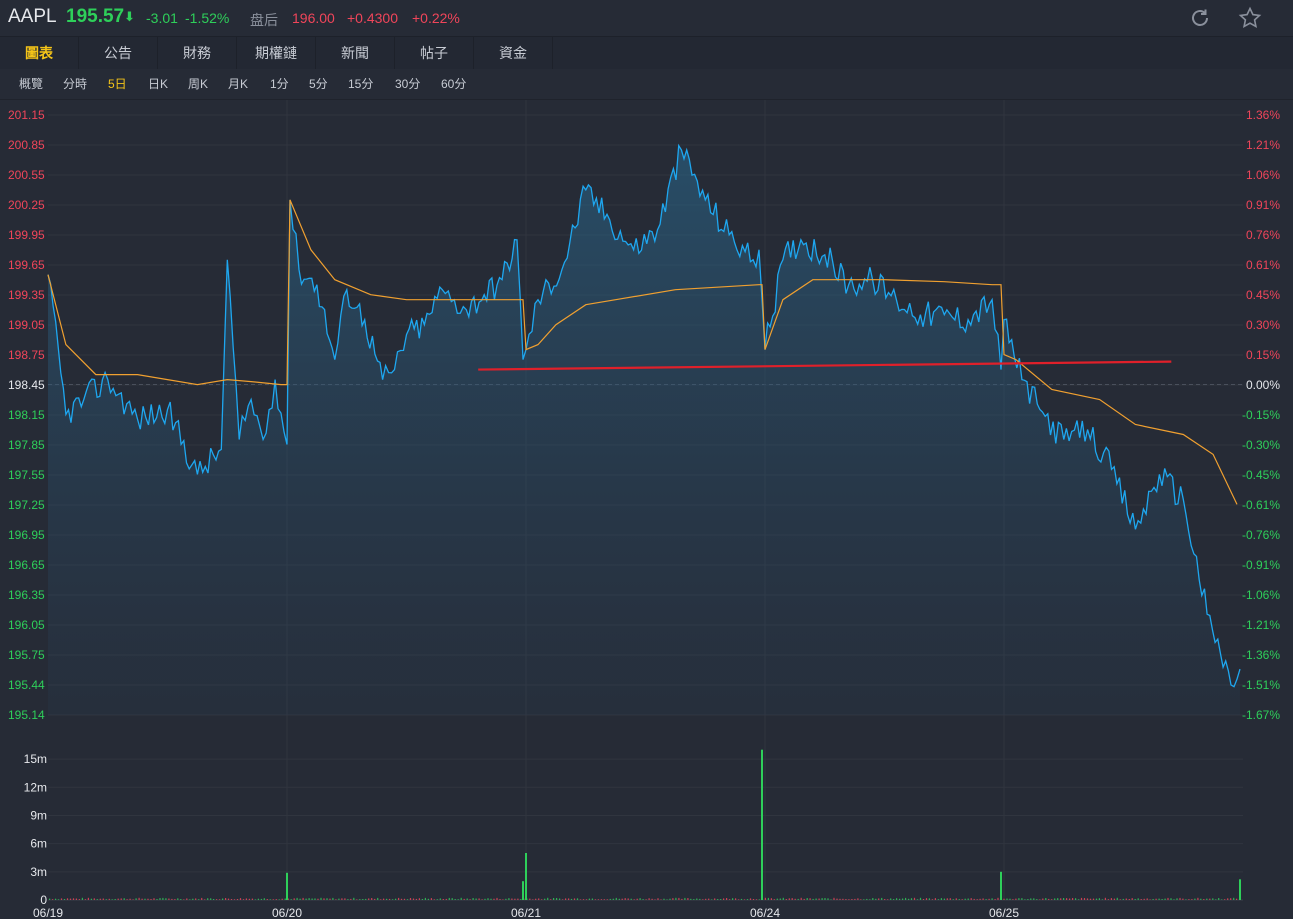 Image resolution: width=1293 pixels, height=919 pixels. Describe the element at coordinates (408, 84) in the screenshot. I see `period-30min: 30分` at that location.